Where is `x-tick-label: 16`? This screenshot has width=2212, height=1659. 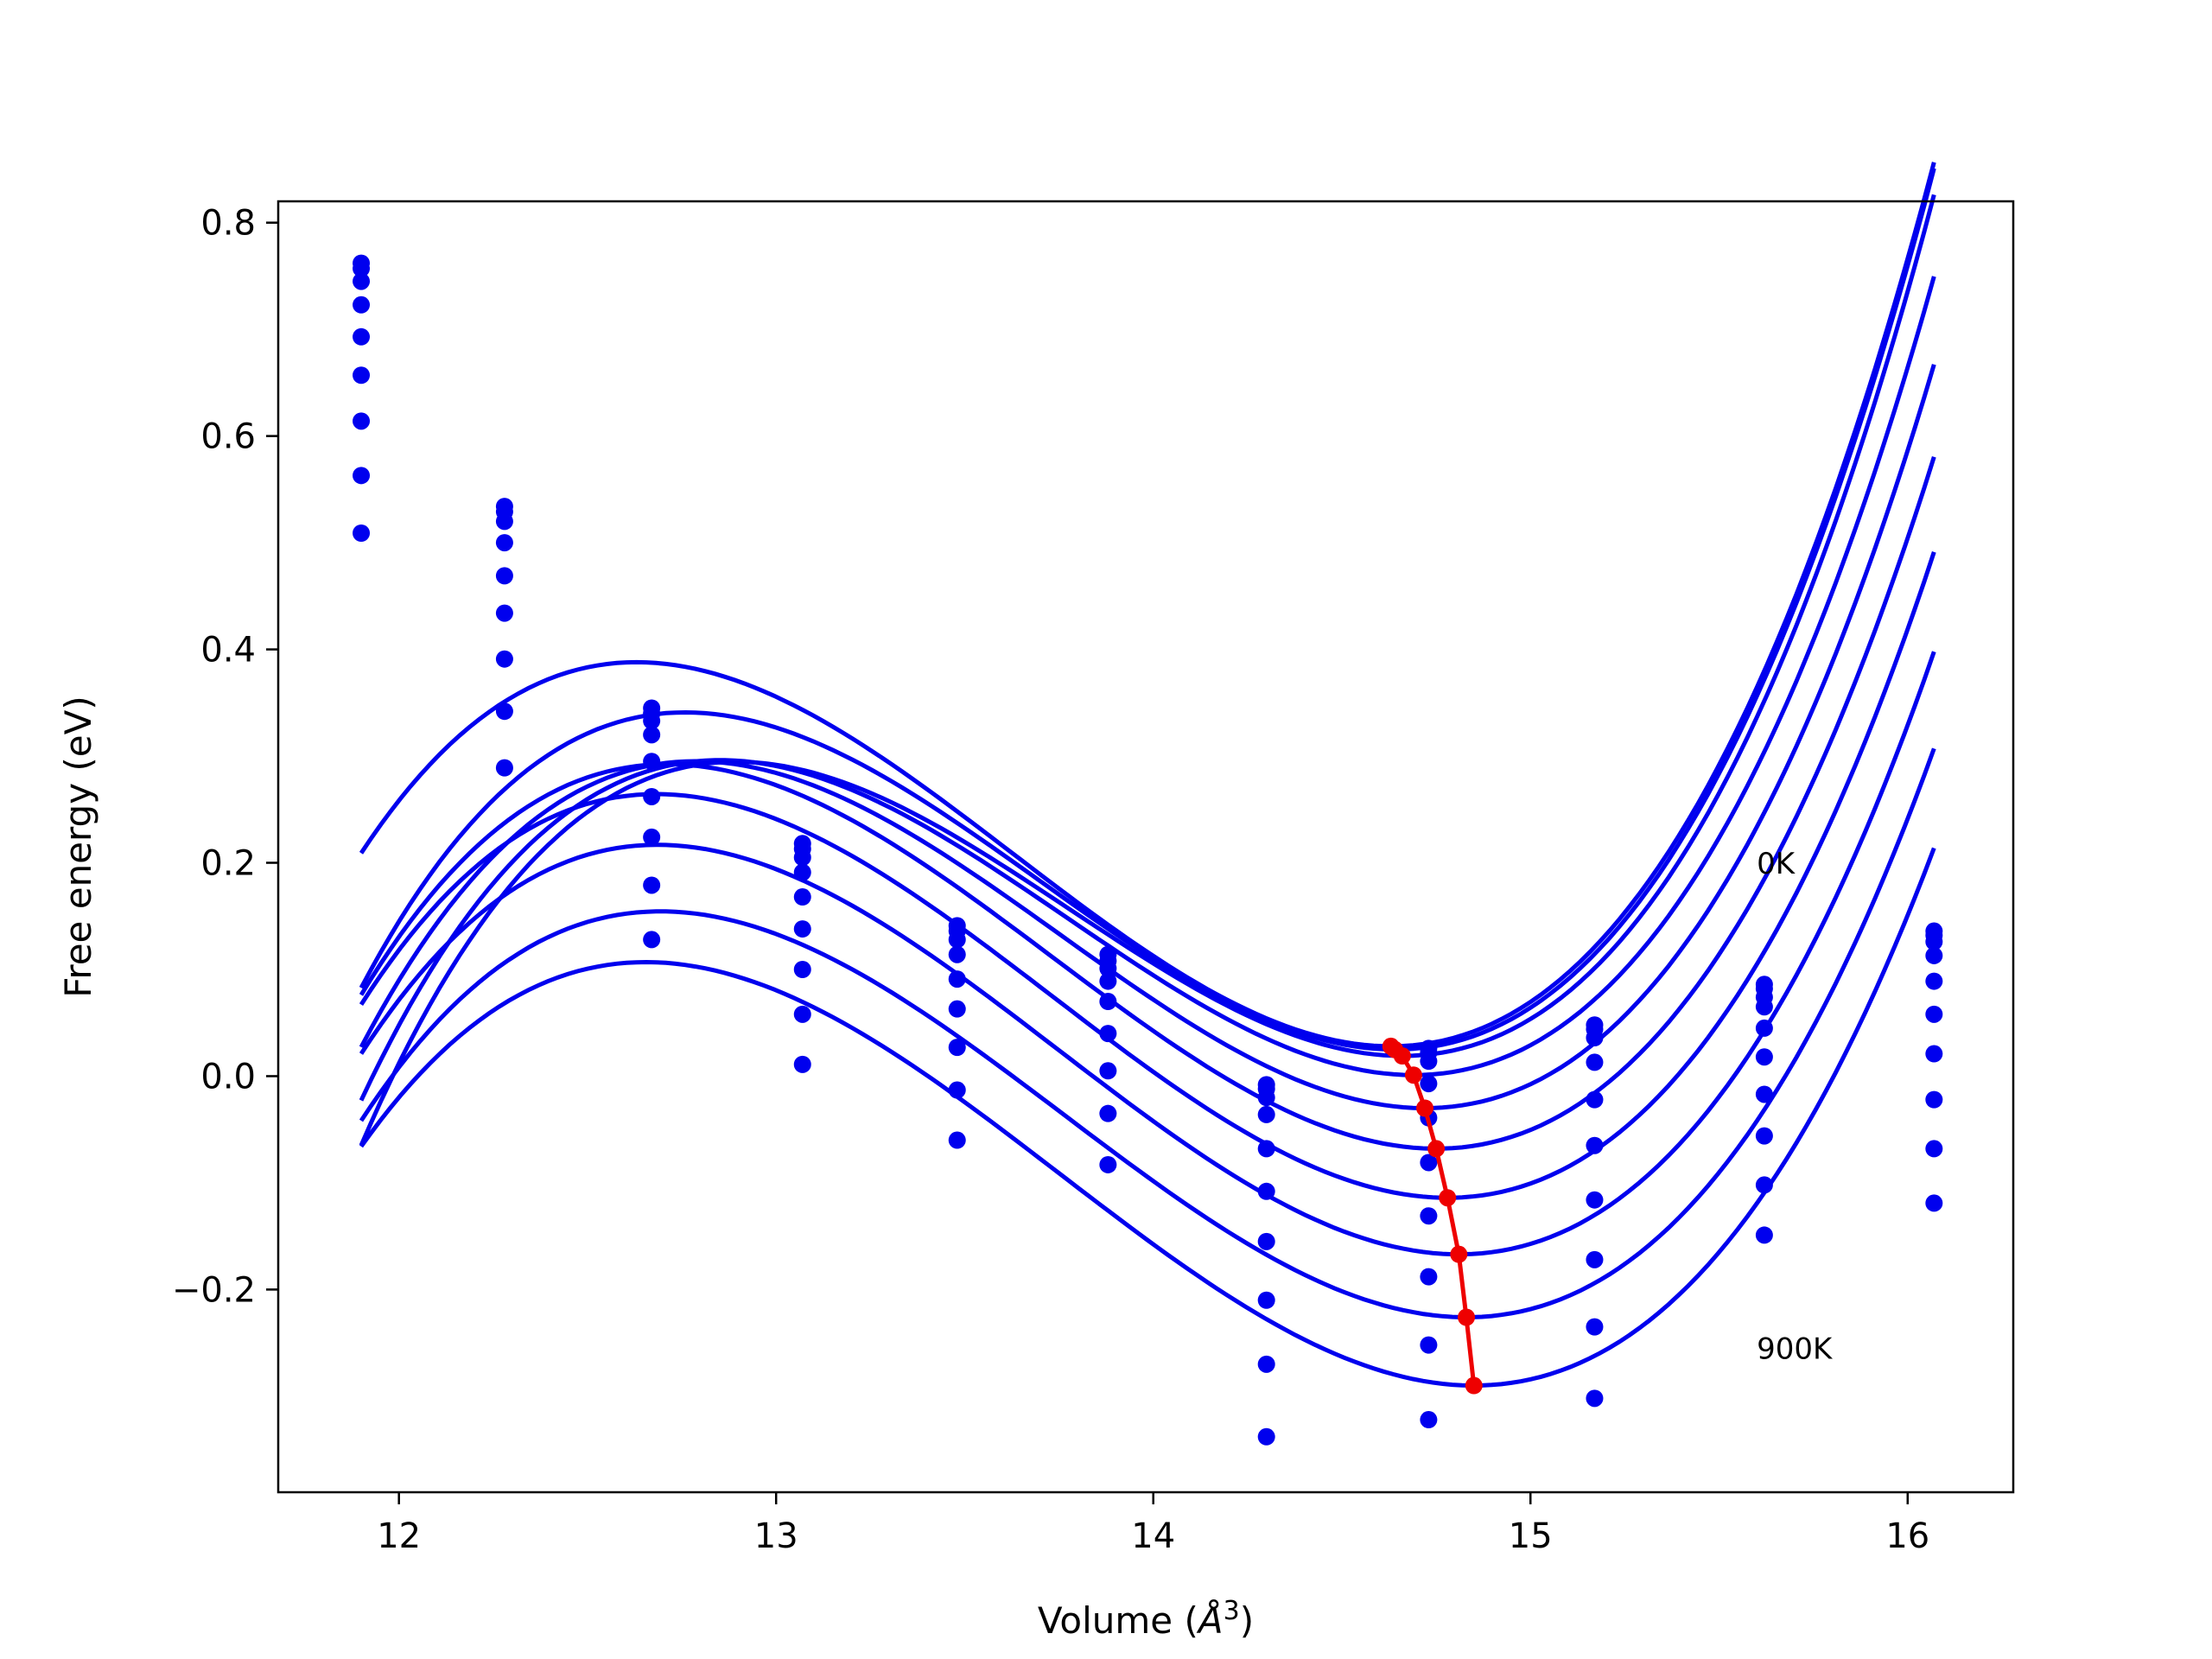
x-tick-label: 16 is located at coordinates (1907, 1536).